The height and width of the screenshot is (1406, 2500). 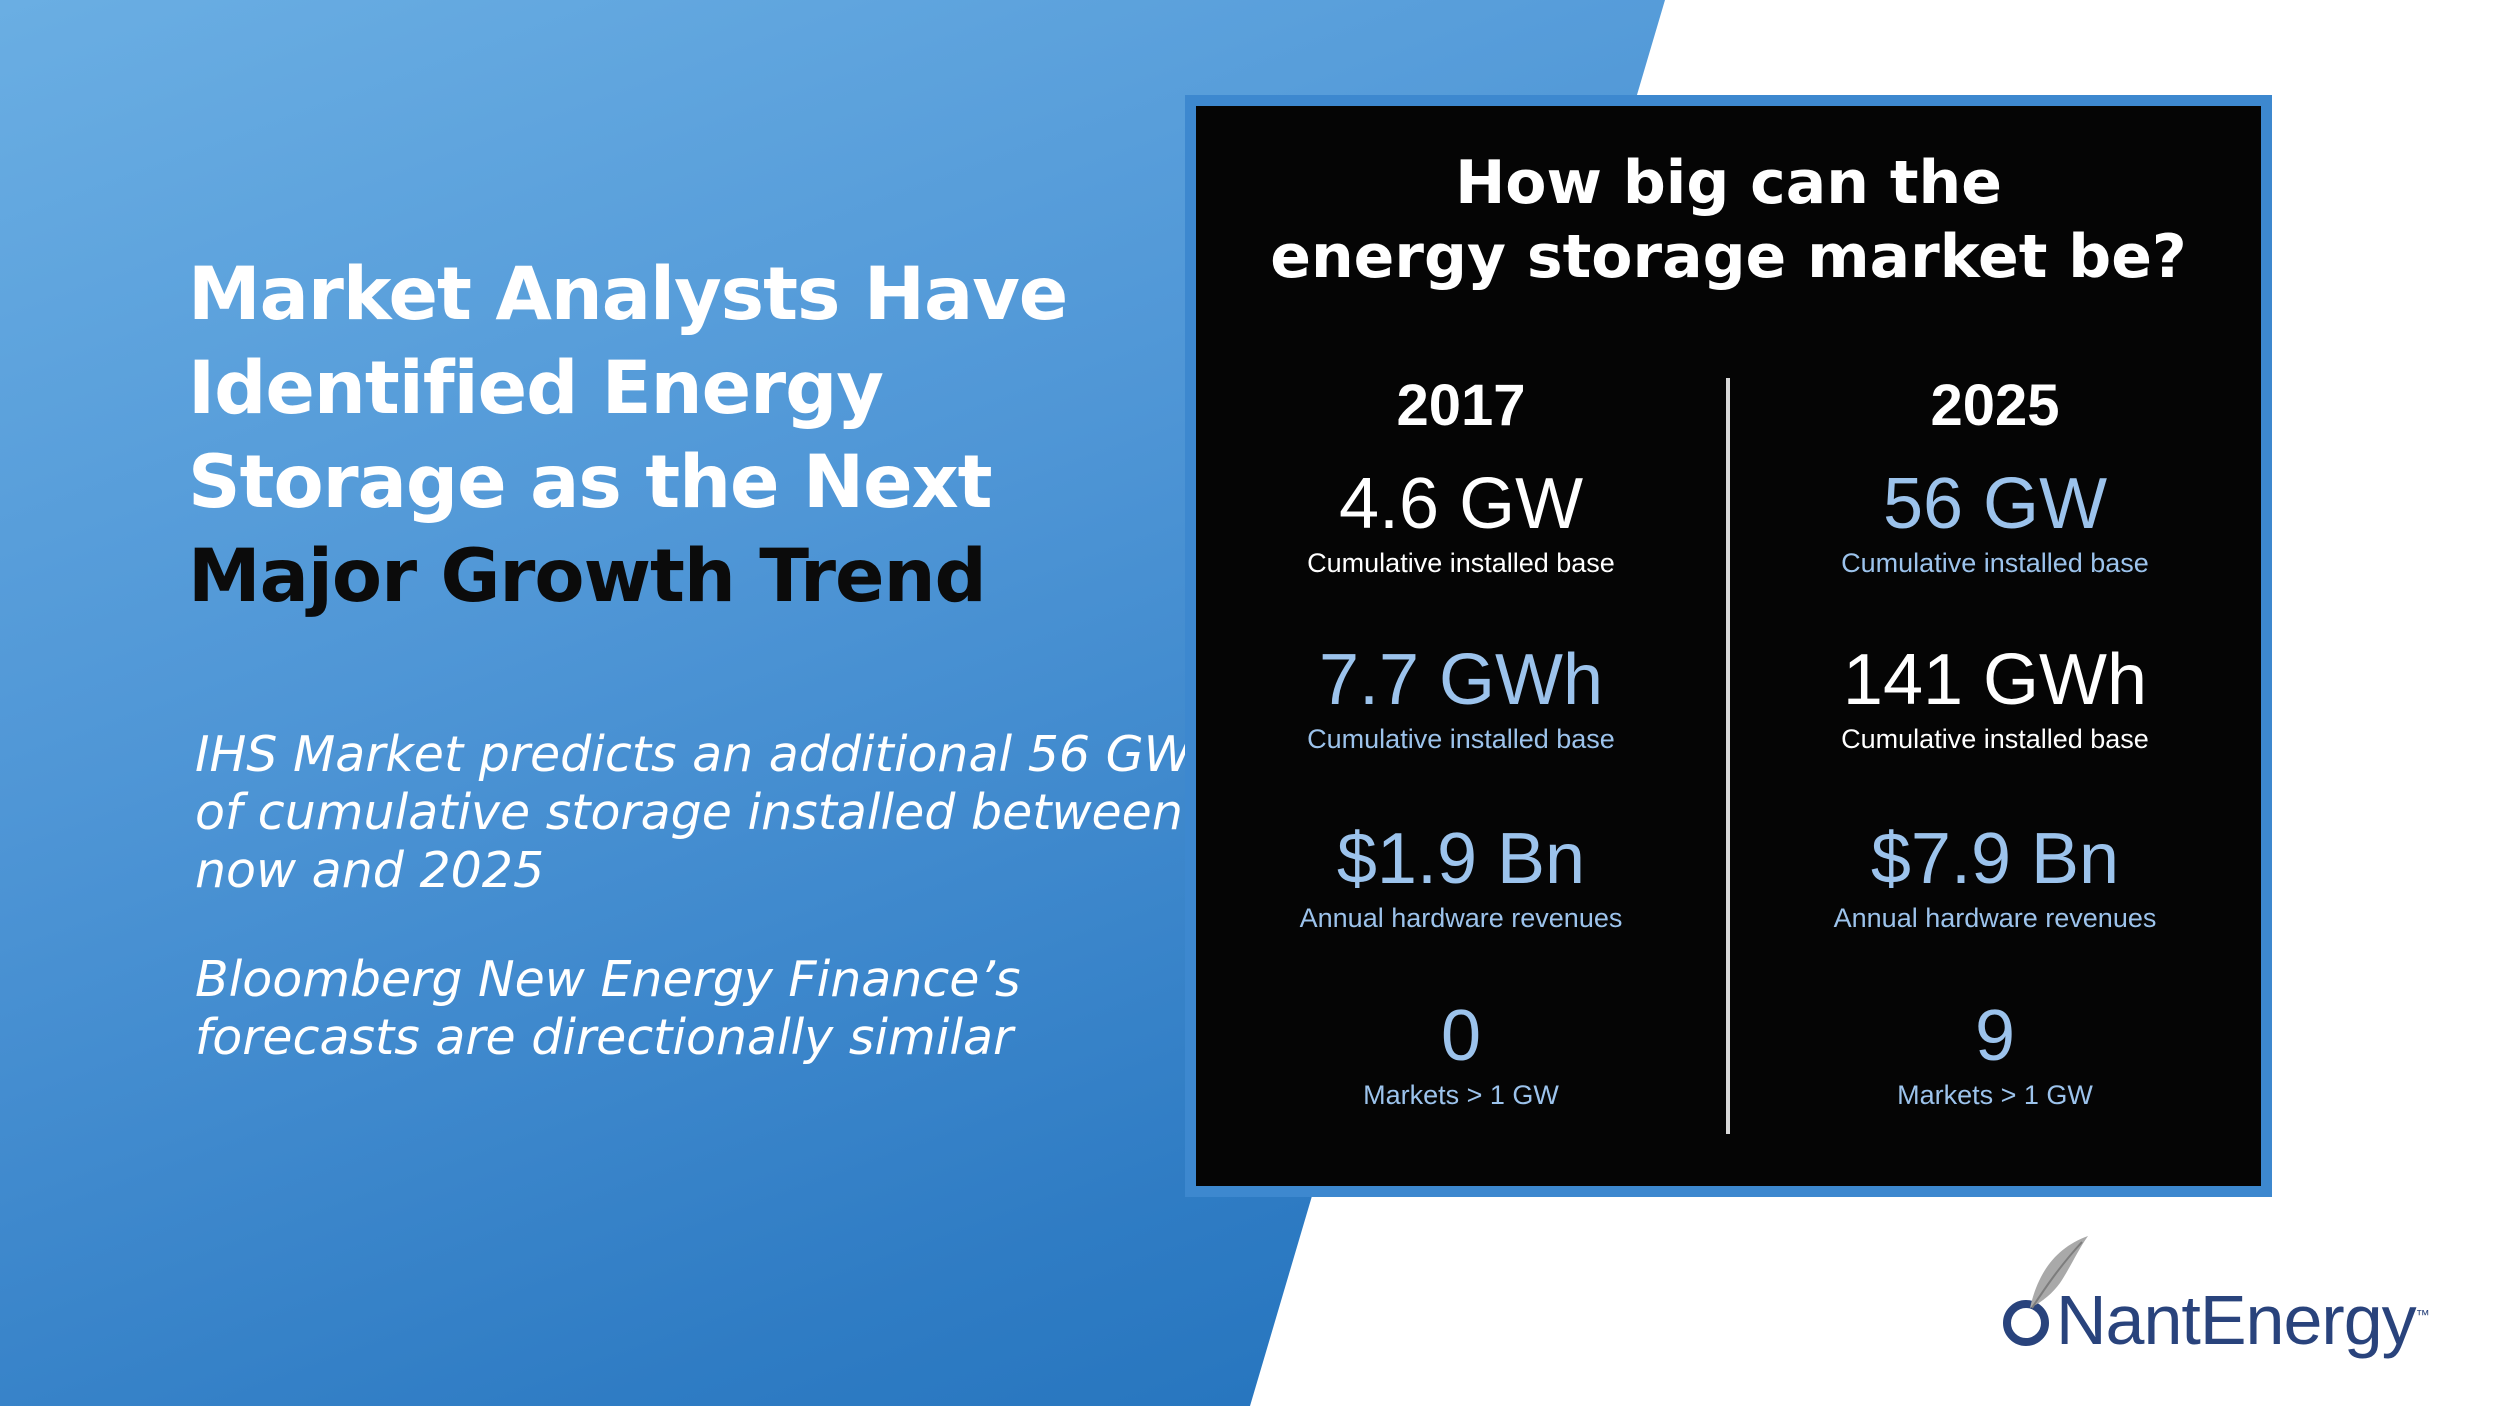 I want to click on table-title-line: energy storage market be?, so click(x=1728, y=257).